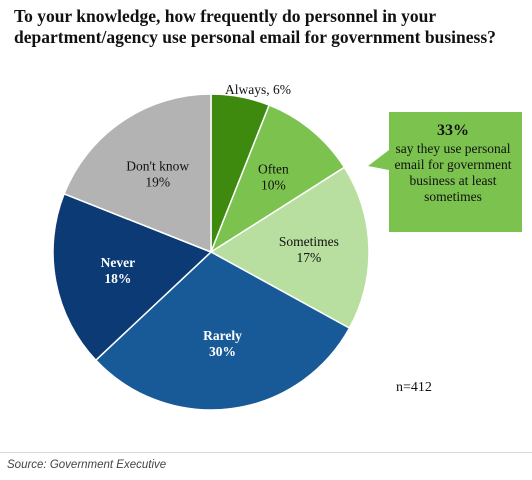 The height and width of the screenshot is (480, 532). I want to click on slice-label-rarely: Rarely 30%, so click(222, 343).